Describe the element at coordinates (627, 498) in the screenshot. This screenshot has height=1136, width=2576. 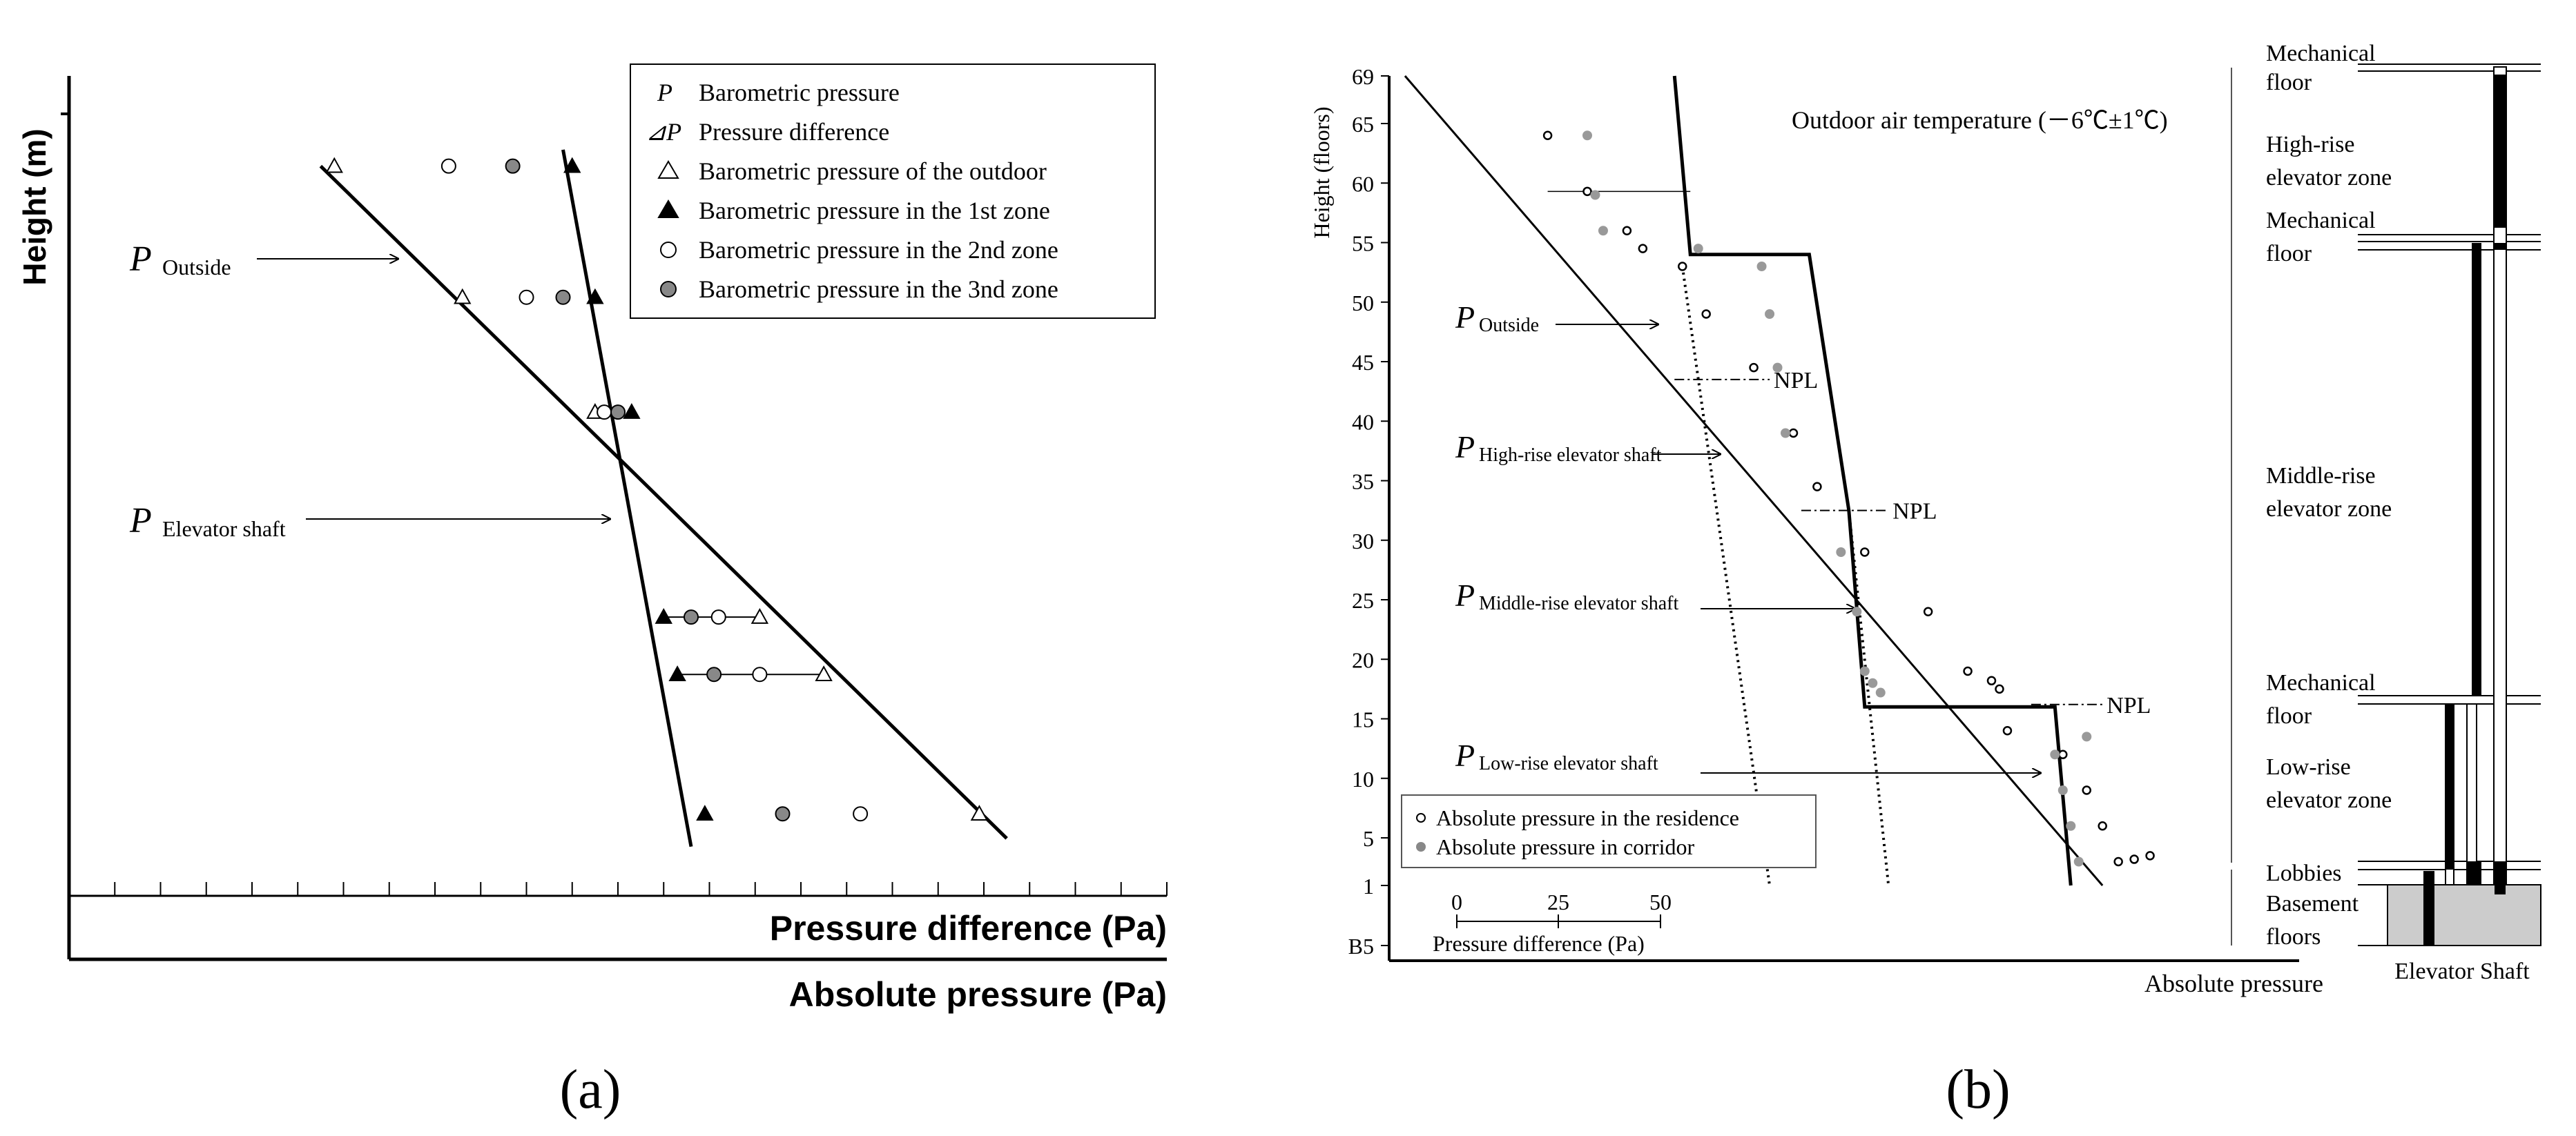
I see `line-elevator-shaft` at that location.